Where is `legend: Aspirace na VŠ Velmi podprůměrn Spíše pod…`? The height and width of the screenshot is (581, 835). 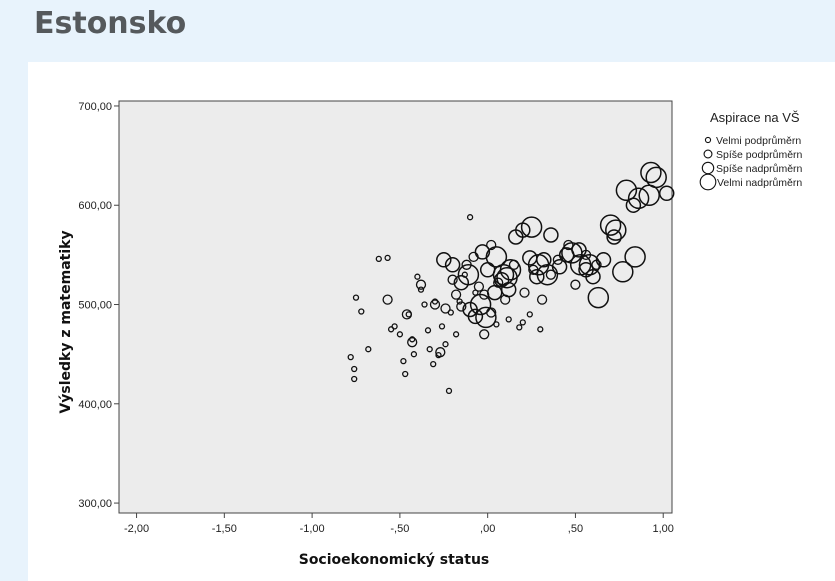 legend: Aspirace na VŠ Velmi podprůměrn Spíše pod… is located at coordinates (751, 150).